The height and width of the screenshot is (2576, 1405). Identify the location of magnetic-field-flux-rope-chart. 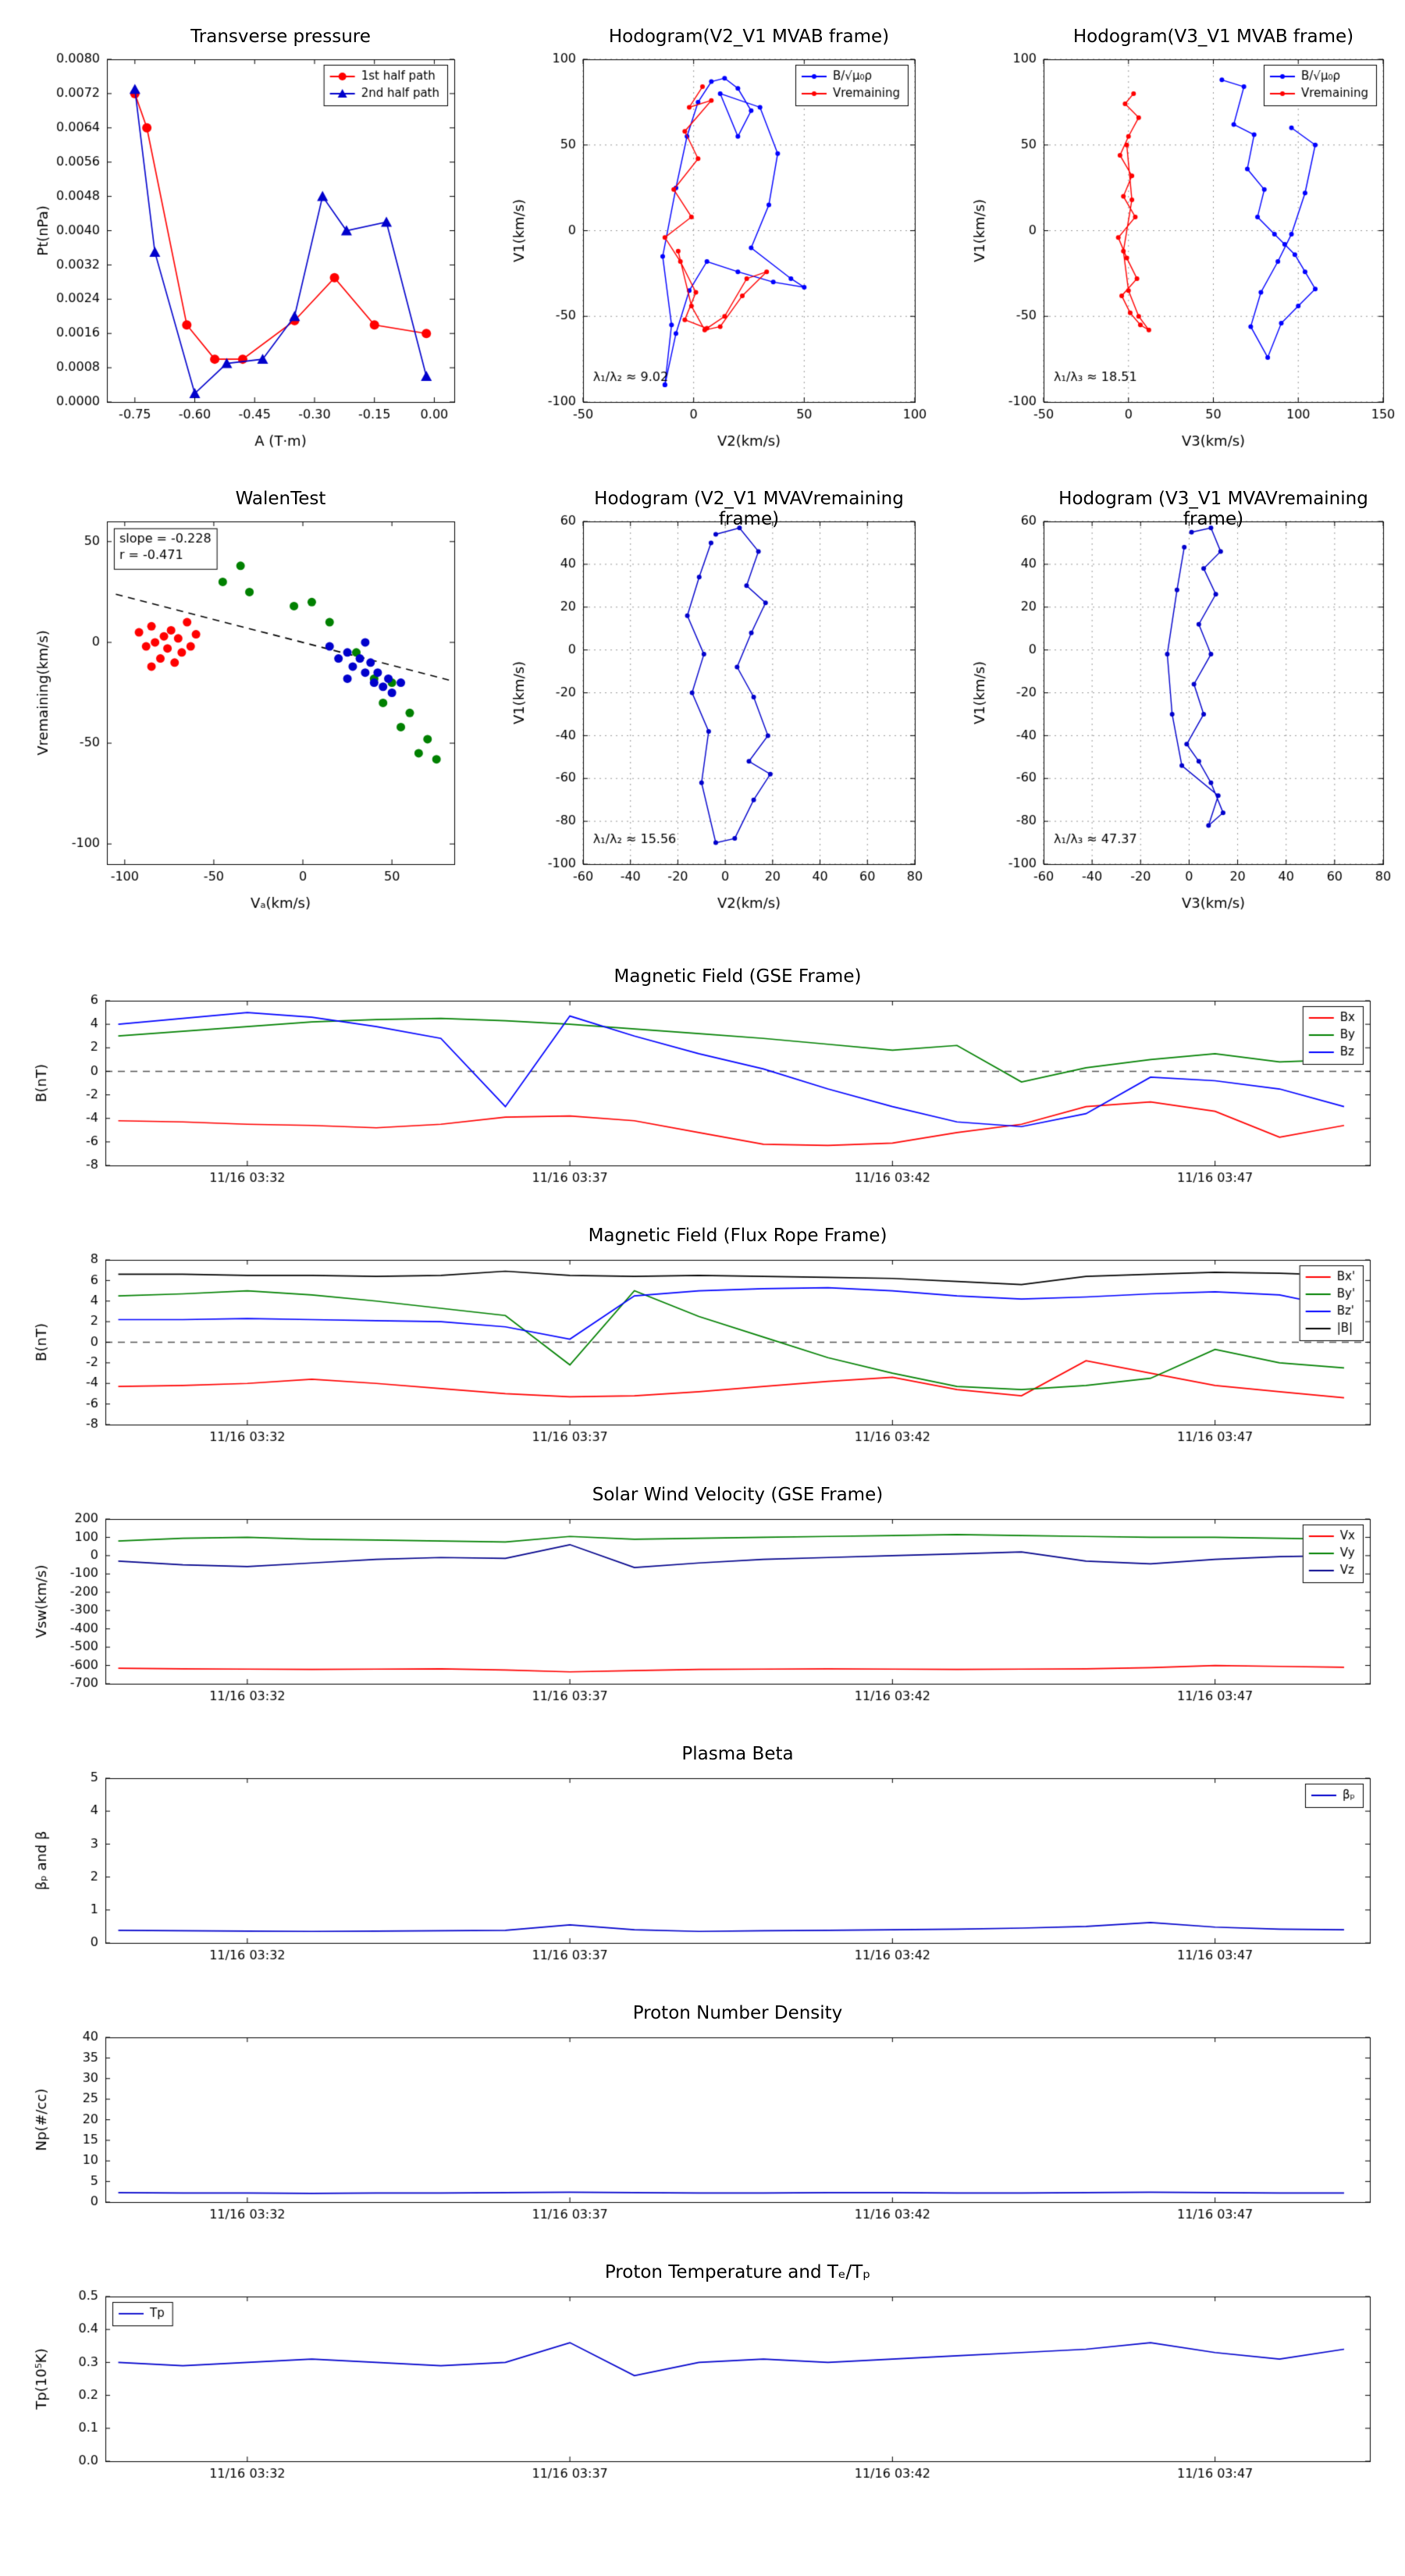
(704, 1346).